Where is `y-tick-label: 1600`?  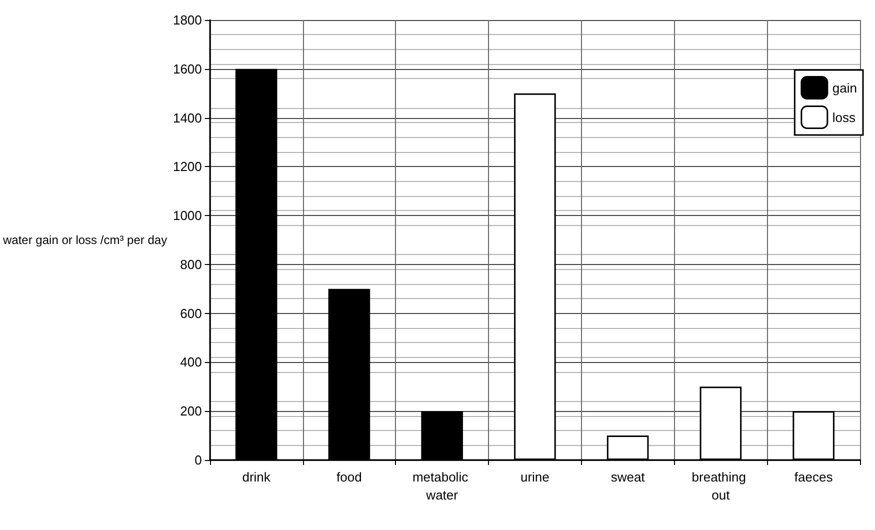
y-tick-label: 1600 is located at coordinates (187, 68).